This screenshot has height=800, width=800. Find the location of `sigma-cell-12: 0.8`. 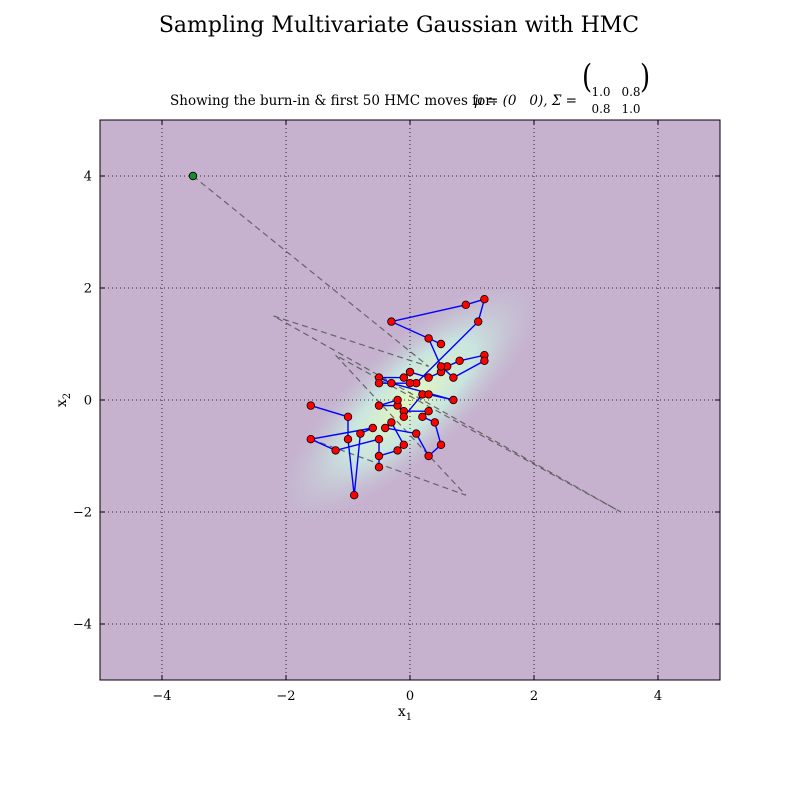

sigma-cell-12: 0.8 is located at coordinates (630, 92).